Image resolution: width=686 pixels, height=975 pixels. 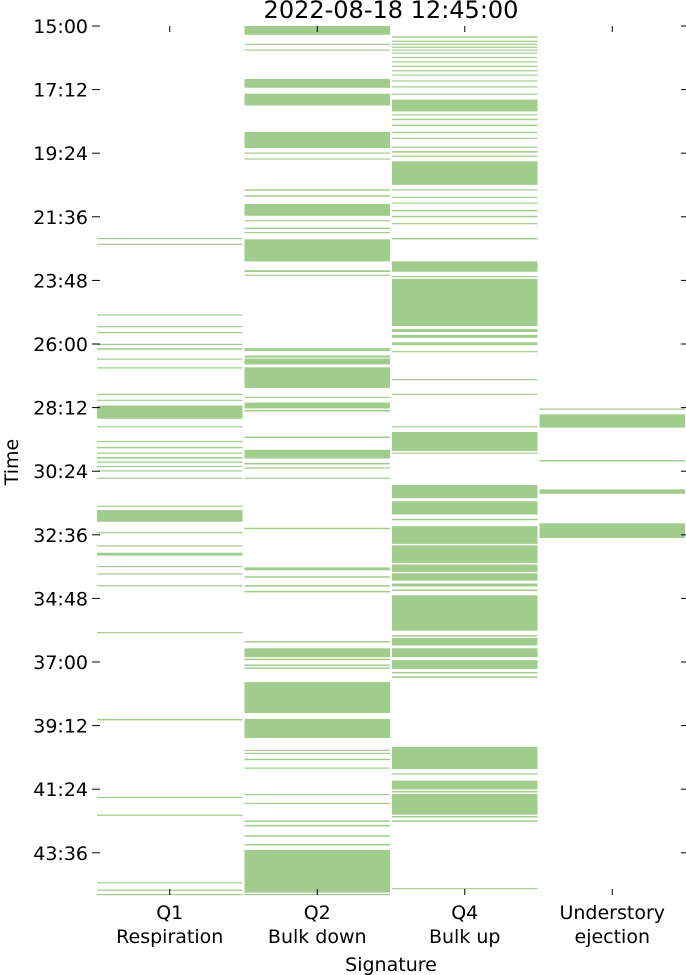 What do you see at coordinates (60, 91) in the screenshot?
I see `y-tick-label-1: 17:12` at bounding box center [60, 91].